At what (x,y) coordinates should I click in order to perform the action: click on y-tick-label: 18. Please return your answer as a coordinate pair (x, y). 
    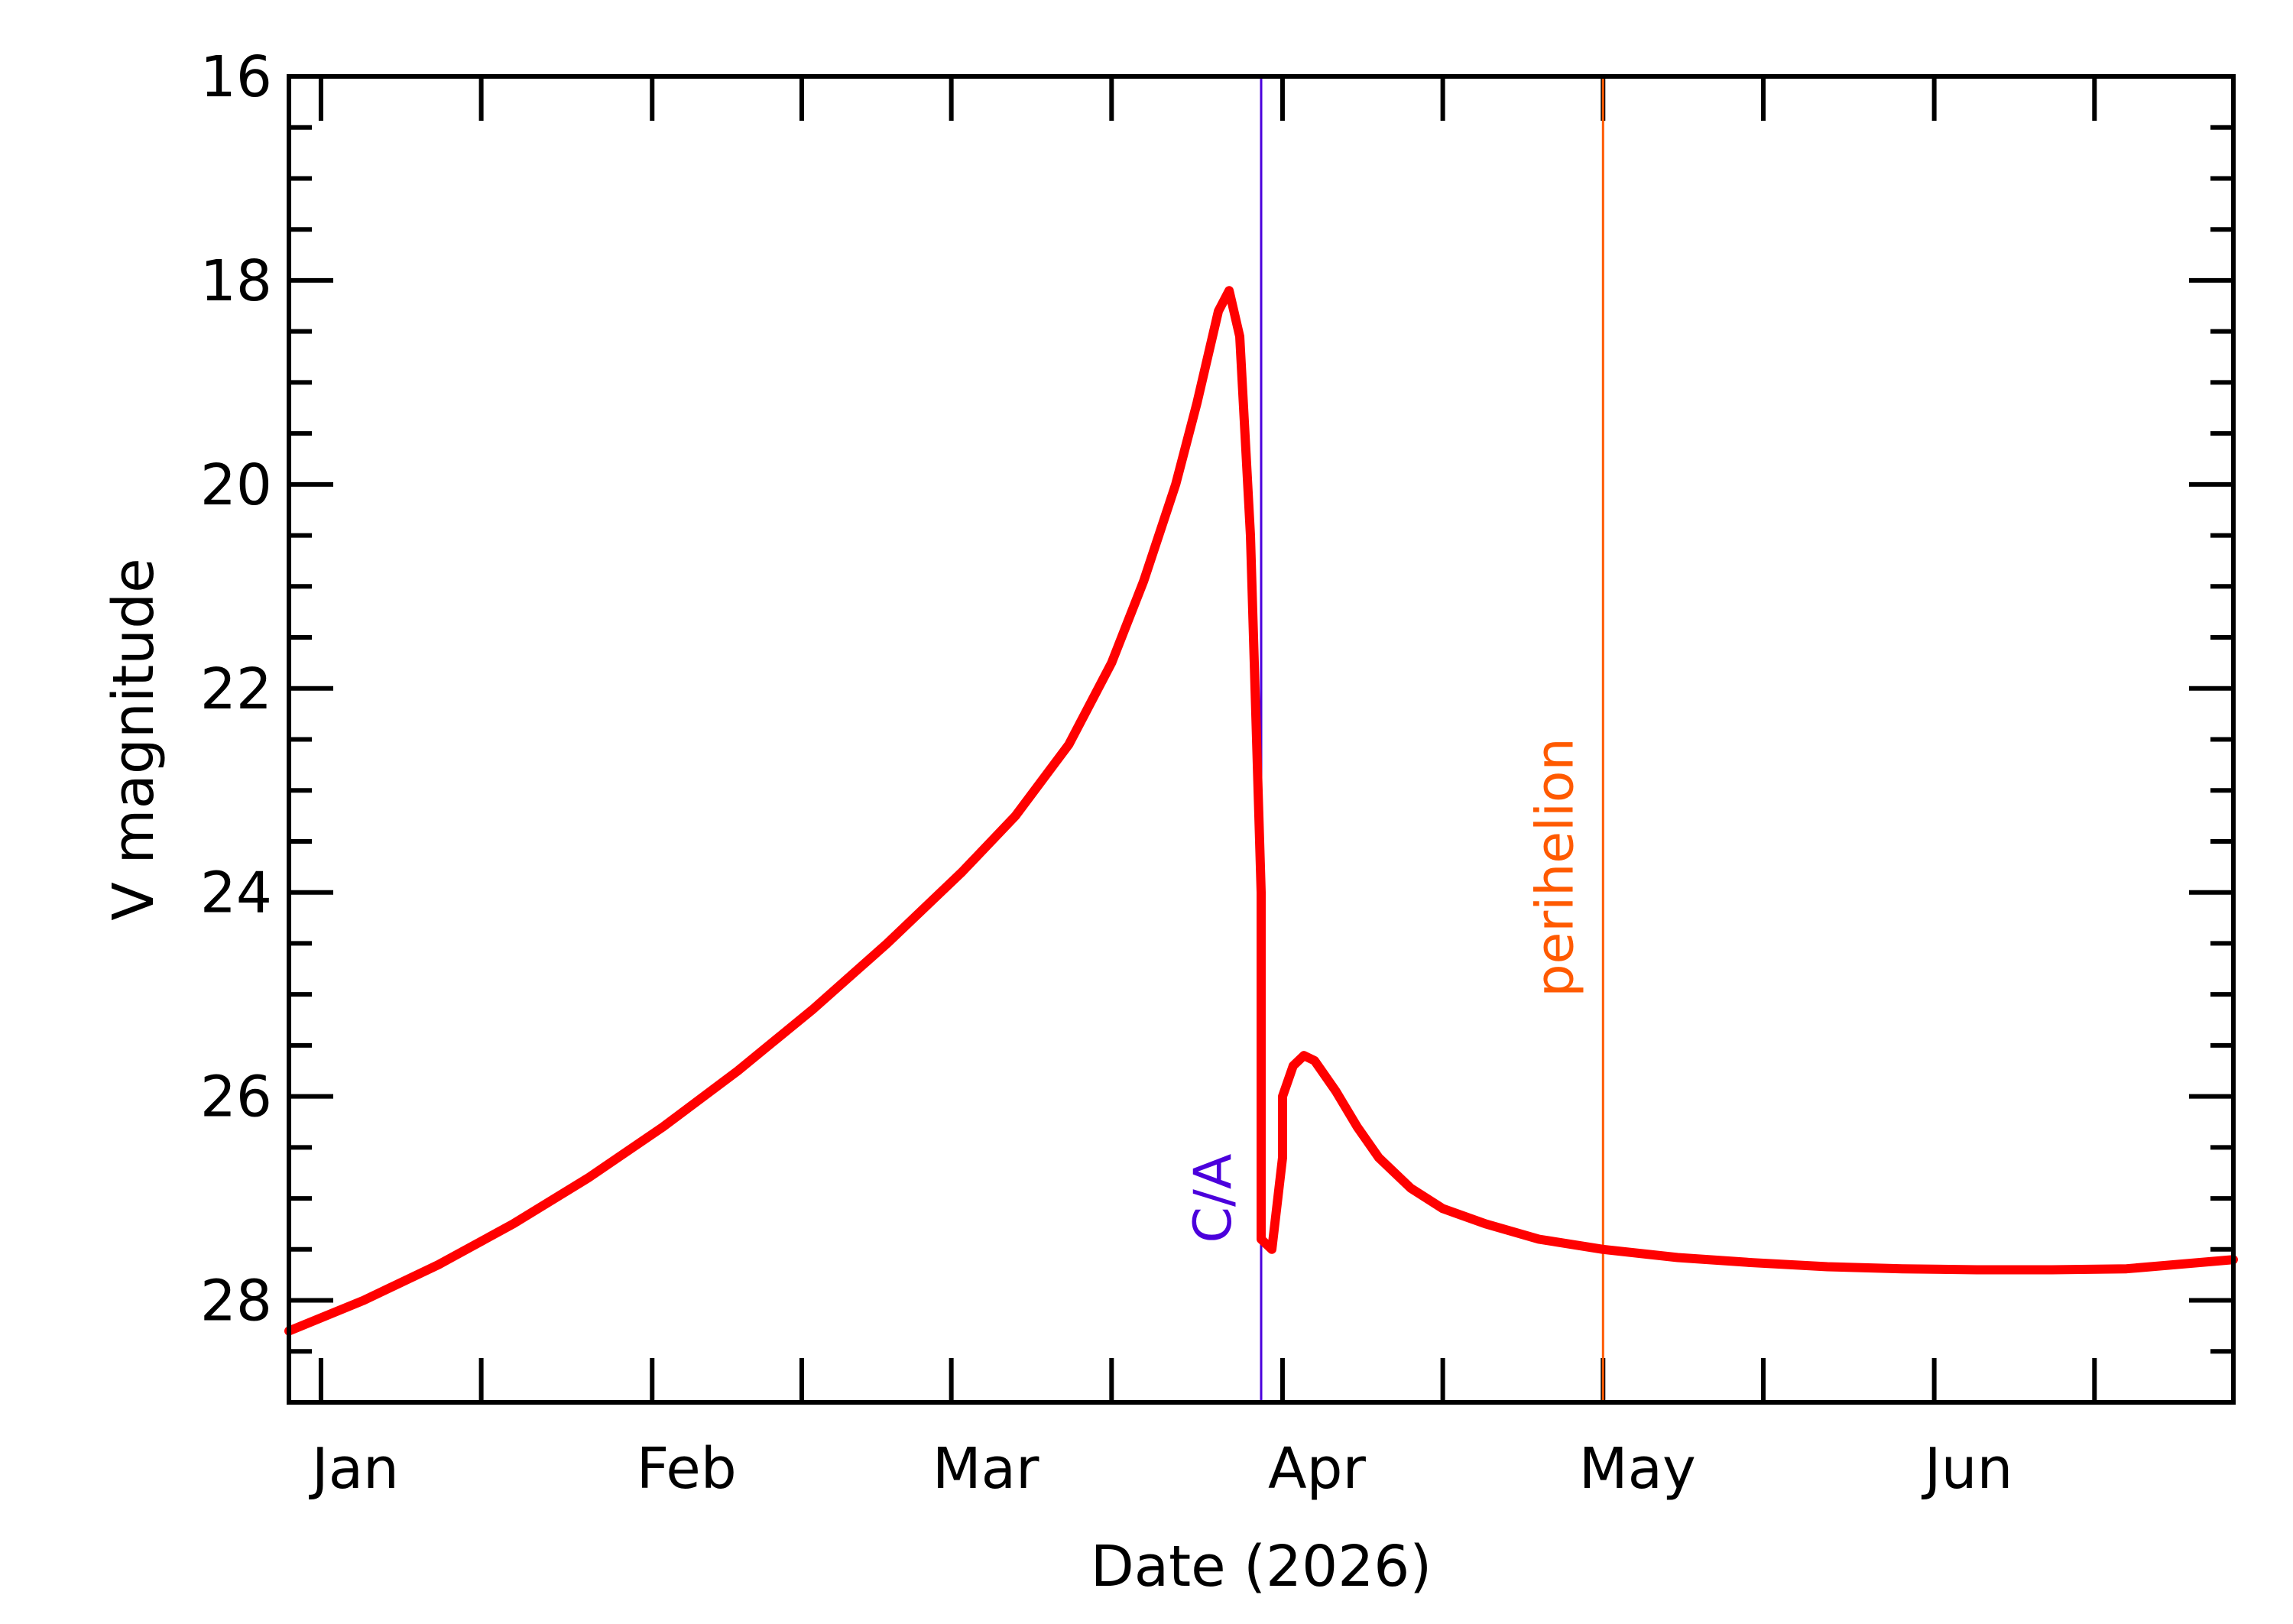
    Looking at the image, I should click on (236, 281).